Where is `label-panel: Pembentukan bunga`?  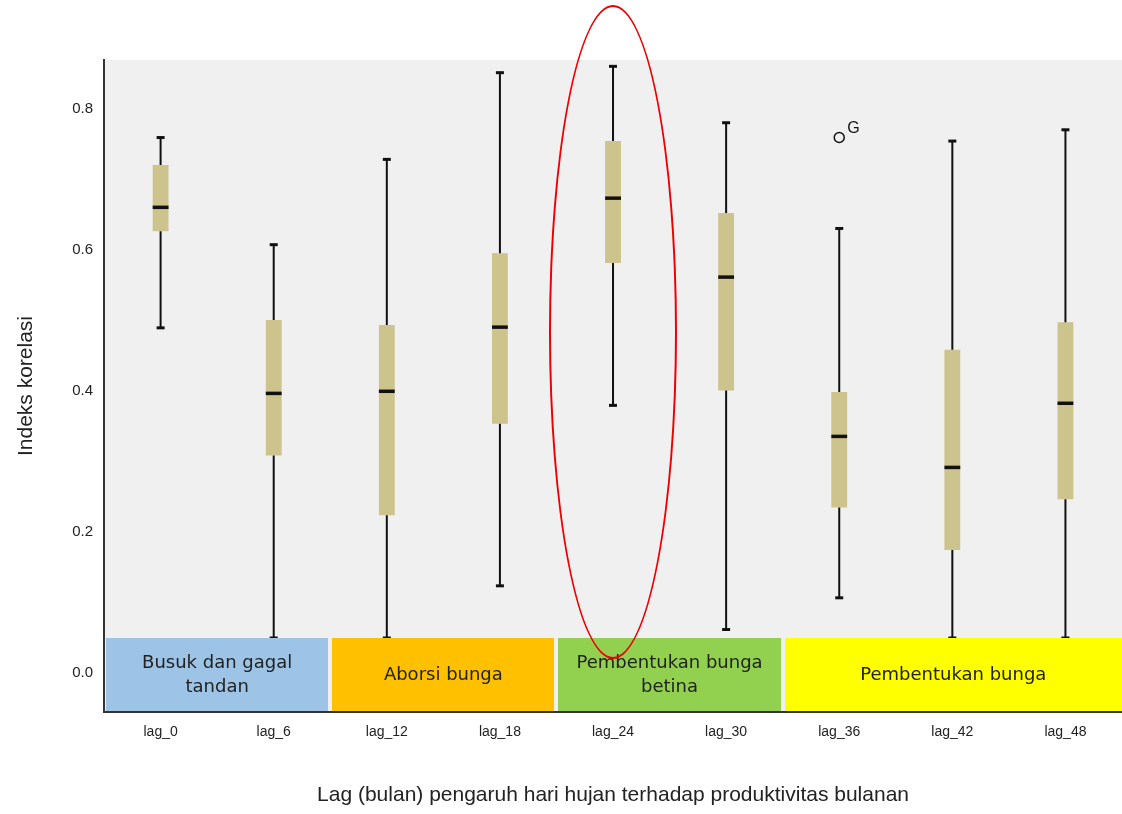
label-panel: Pembentukan bunga is located at coordinates (953, 674).